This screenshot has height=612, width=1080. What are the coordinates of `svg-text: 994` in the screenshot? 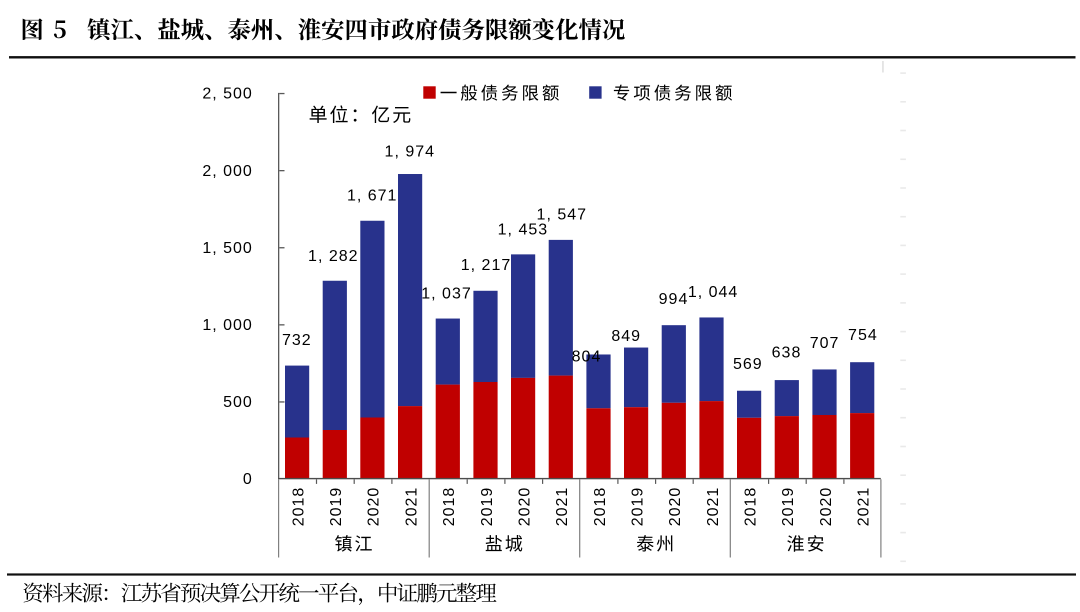 It's located at (674, 299).